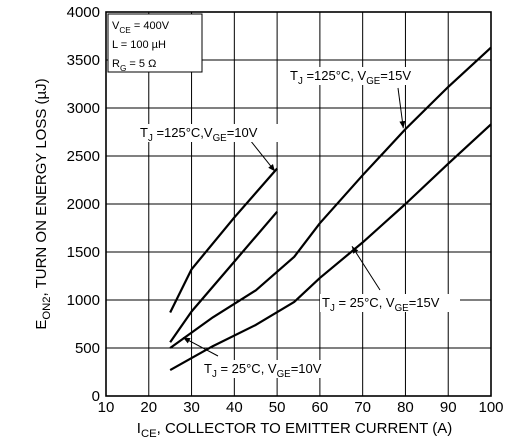 The width and height of the screenshot is (506, 444). I want to click on x-label-sub: CE, so click(149, 434).